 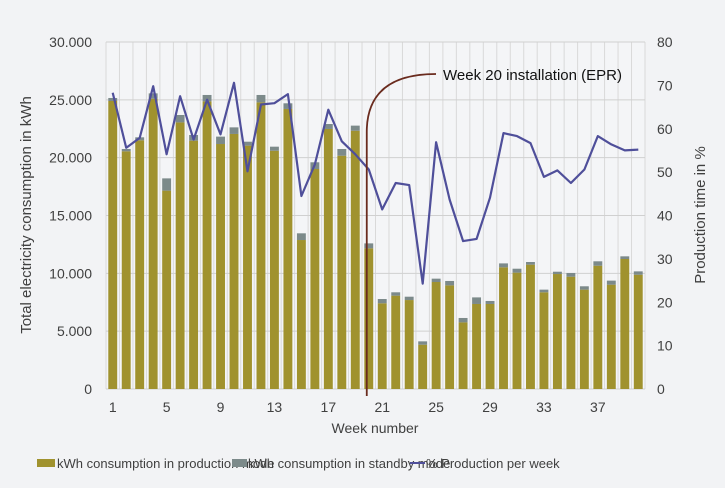 I want to click on legend-swatch-standby, so click(x=239, y=463).